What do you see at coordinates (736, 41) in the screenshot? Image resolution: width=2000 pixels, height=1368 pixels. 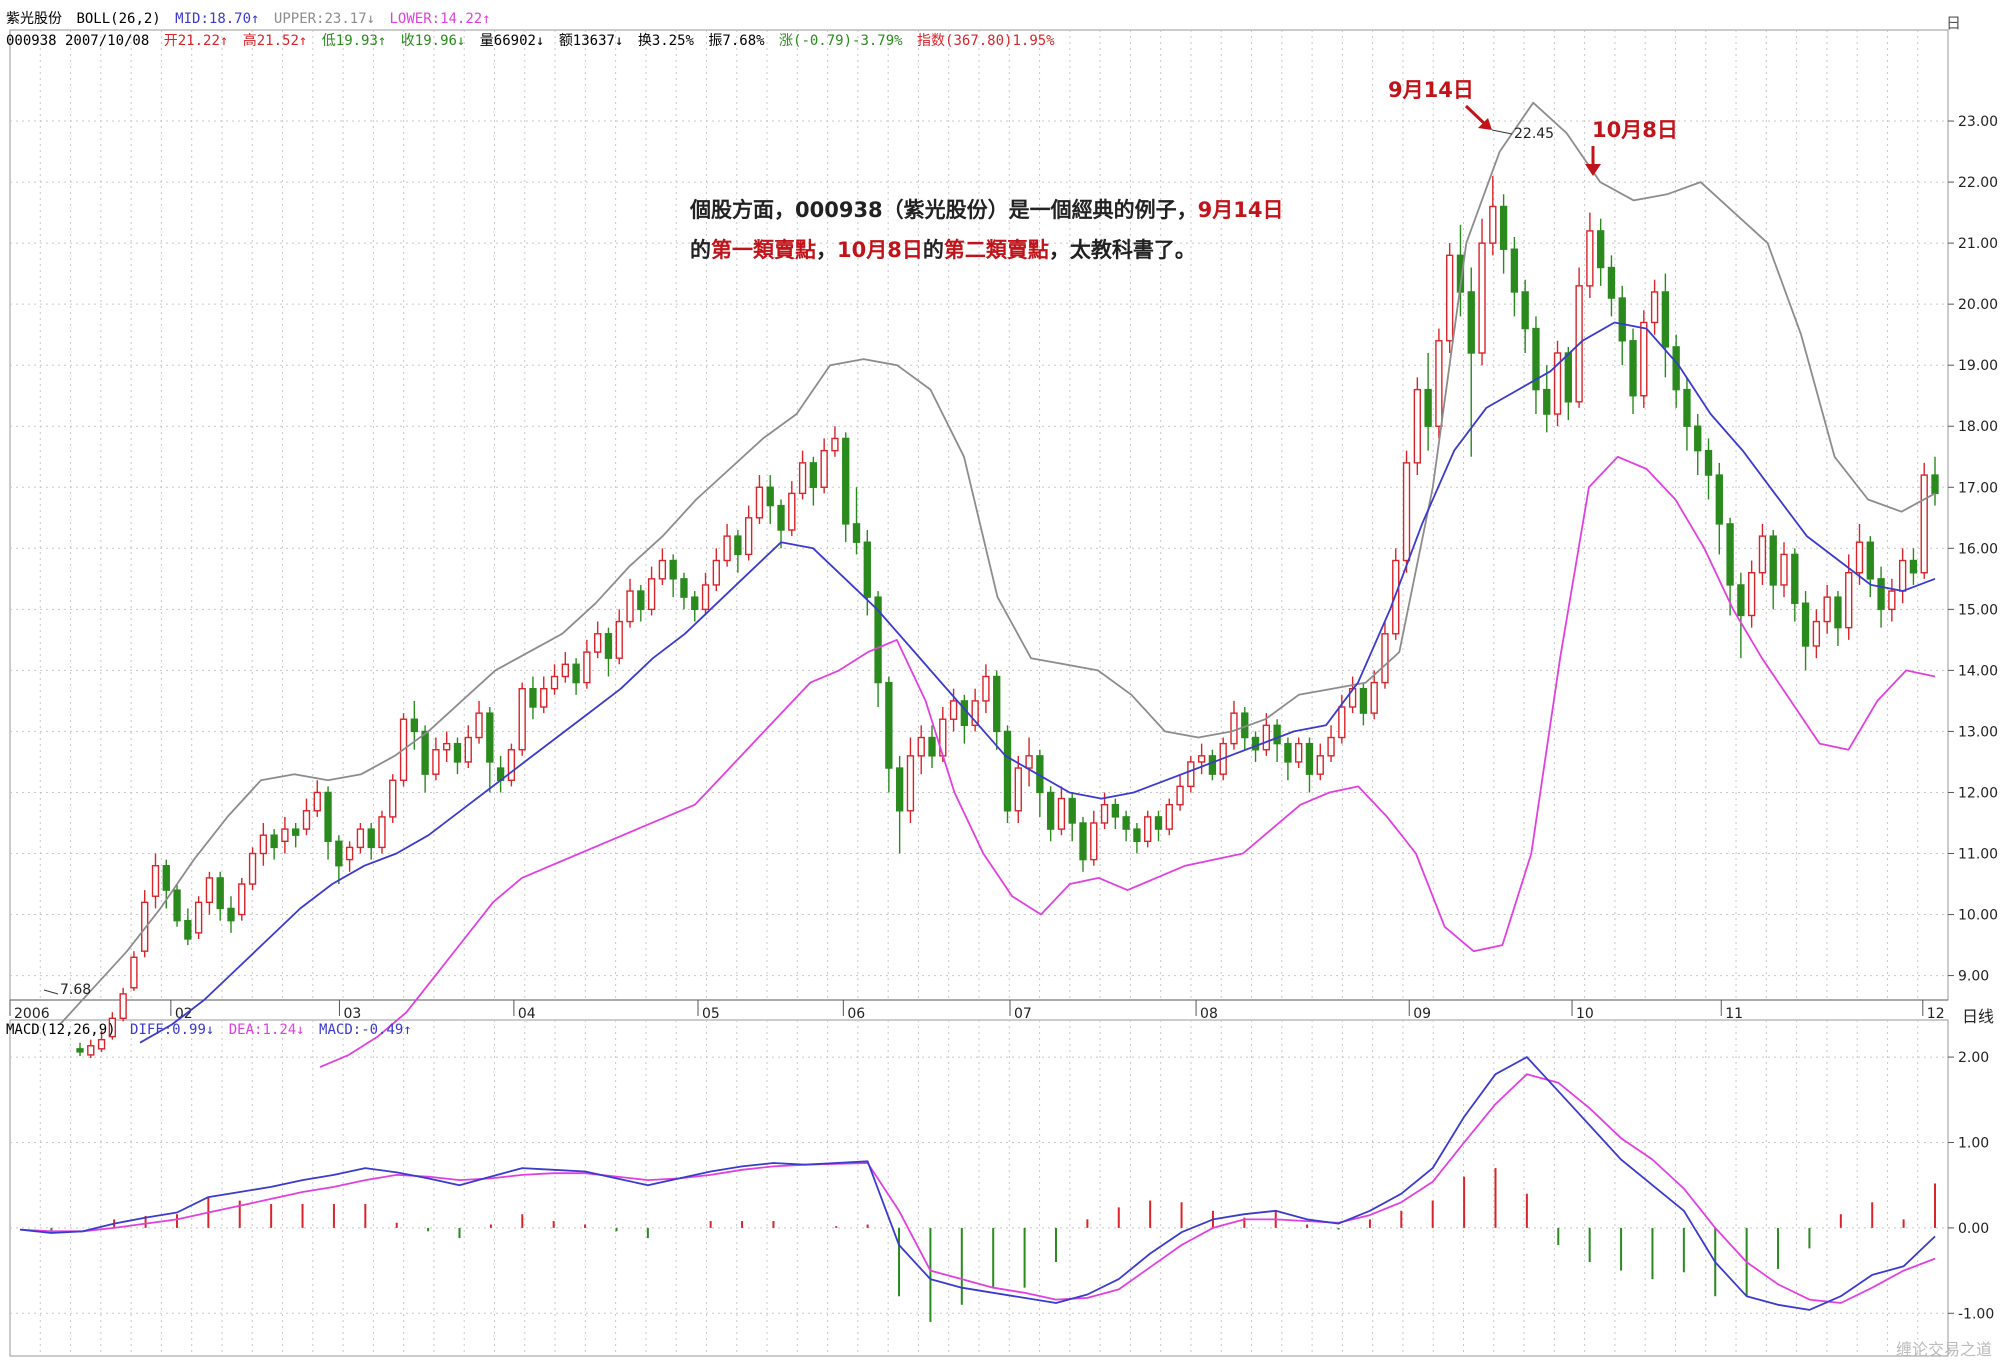 I see `amplitude-value: 振7.68%` at bounding box center [736, 41].